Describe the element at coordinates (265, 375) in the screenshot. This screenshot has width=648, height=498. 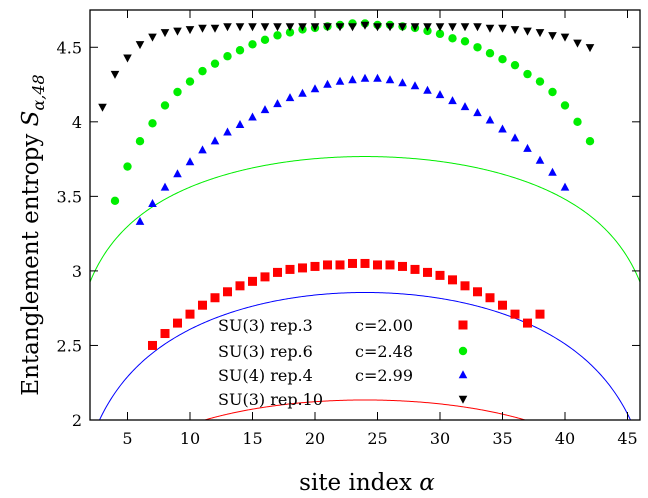
I see `legend-label: SU(4) rep.4` at that location.